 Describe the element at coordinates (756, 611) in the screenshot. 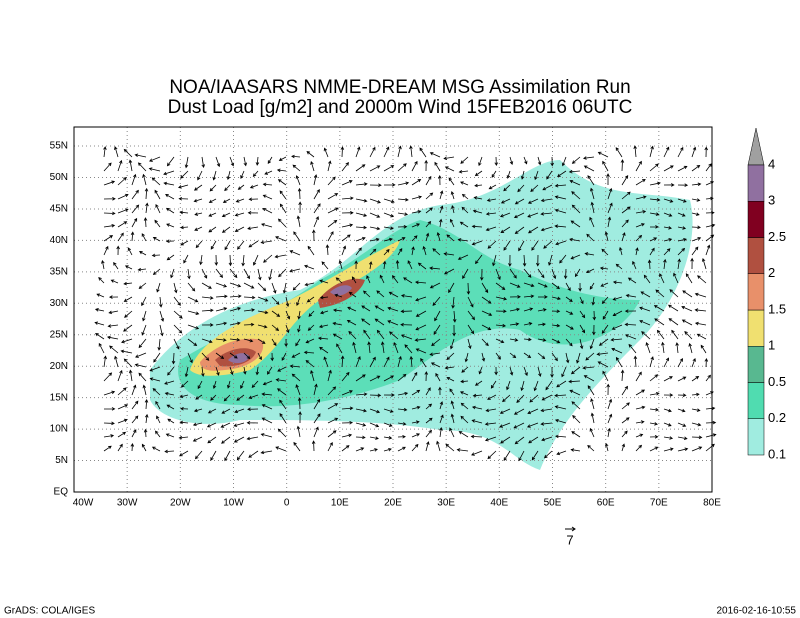

I see `footer-right: 2016-02-16-10:55` at that location.